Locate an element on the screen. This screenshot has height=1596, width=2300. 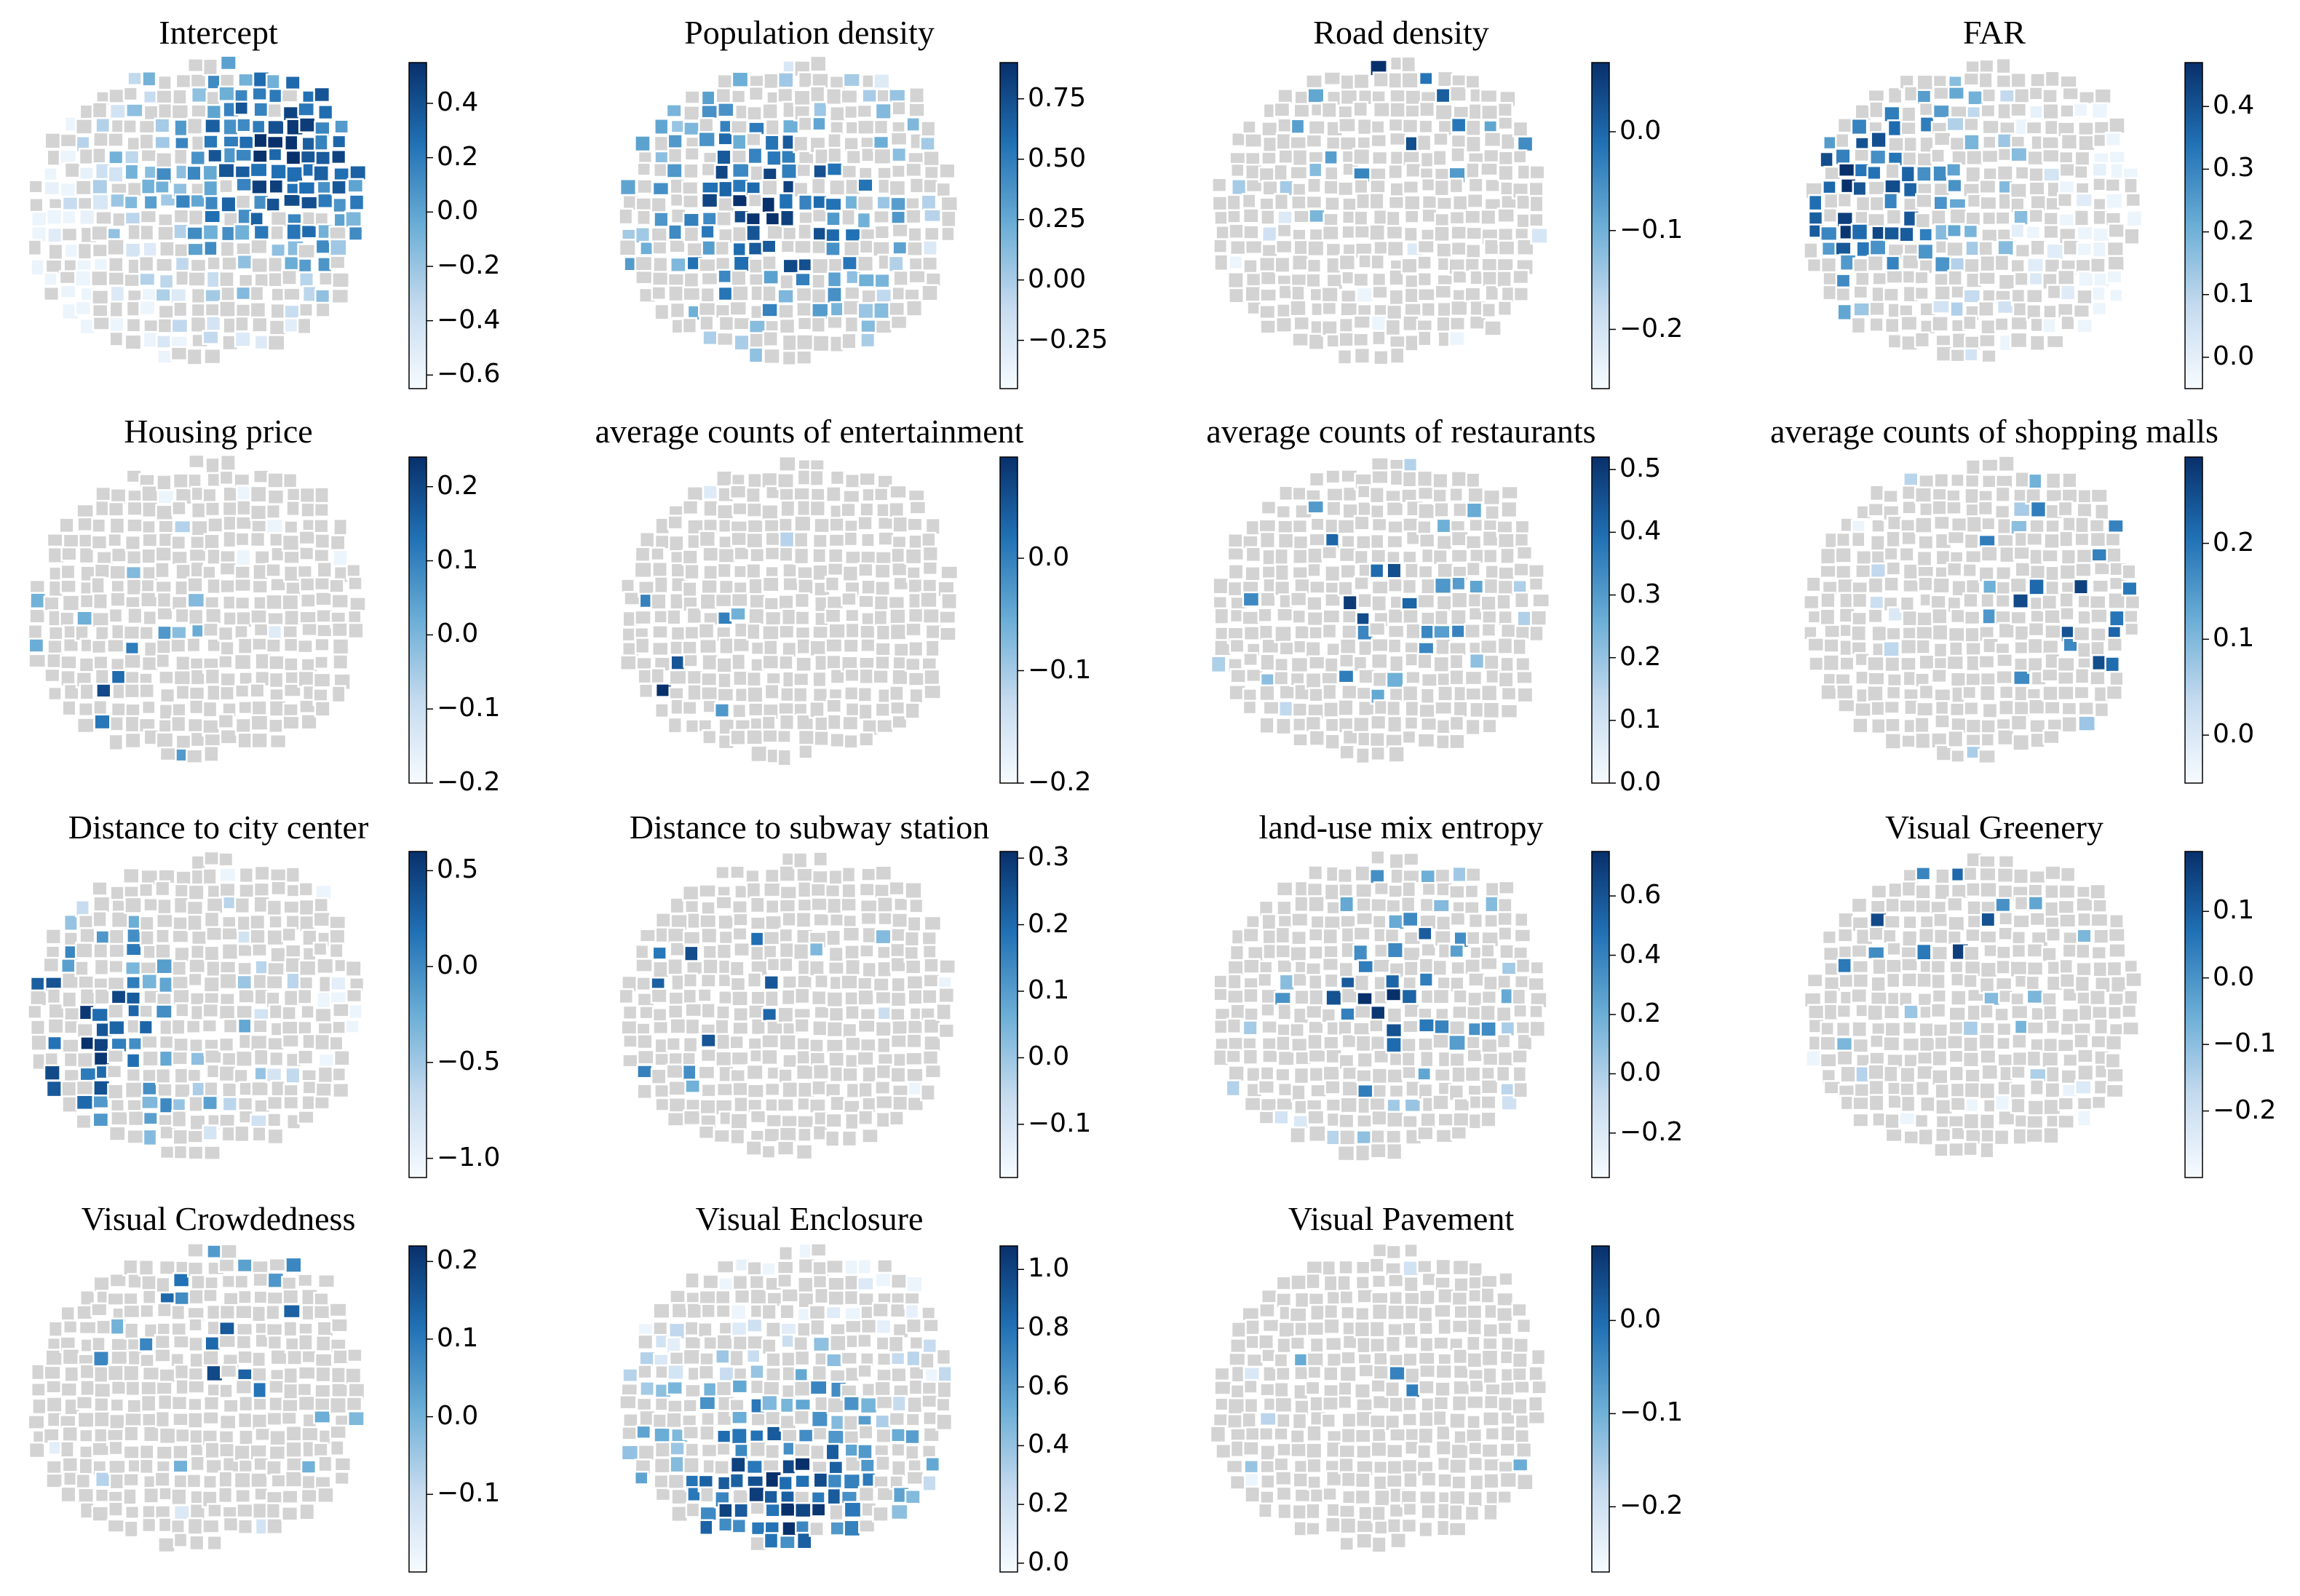
map-panel is located at coordinates (2006, 1015).